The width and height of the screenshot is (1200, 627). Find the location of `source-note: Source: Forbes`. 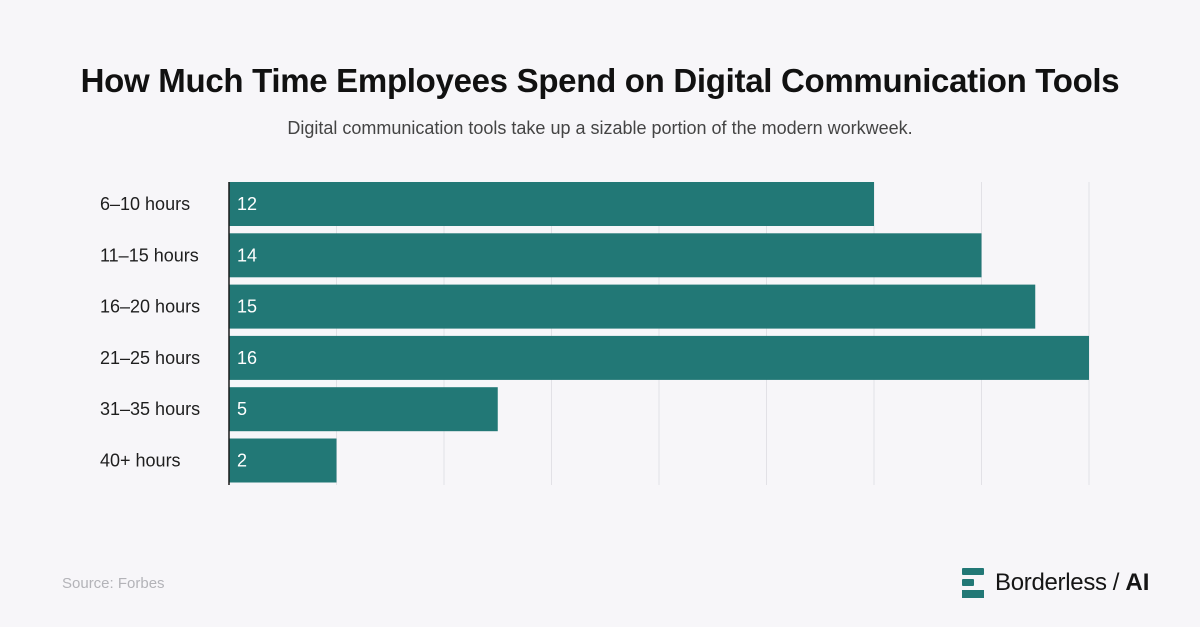

source-note: Source: Forbes is located at coordinates (113, 583).